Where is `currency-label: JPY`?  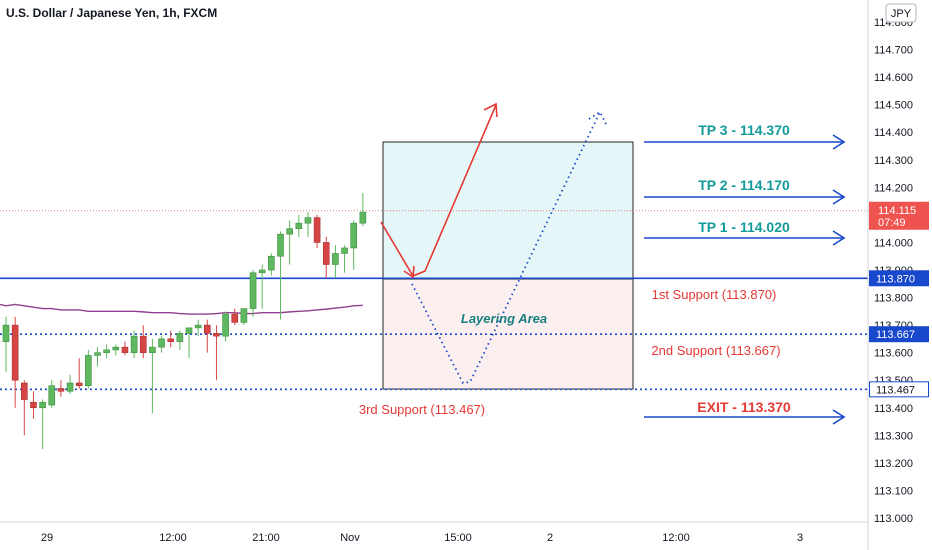 currency-label: JPY is located at coordinates (901, 14).